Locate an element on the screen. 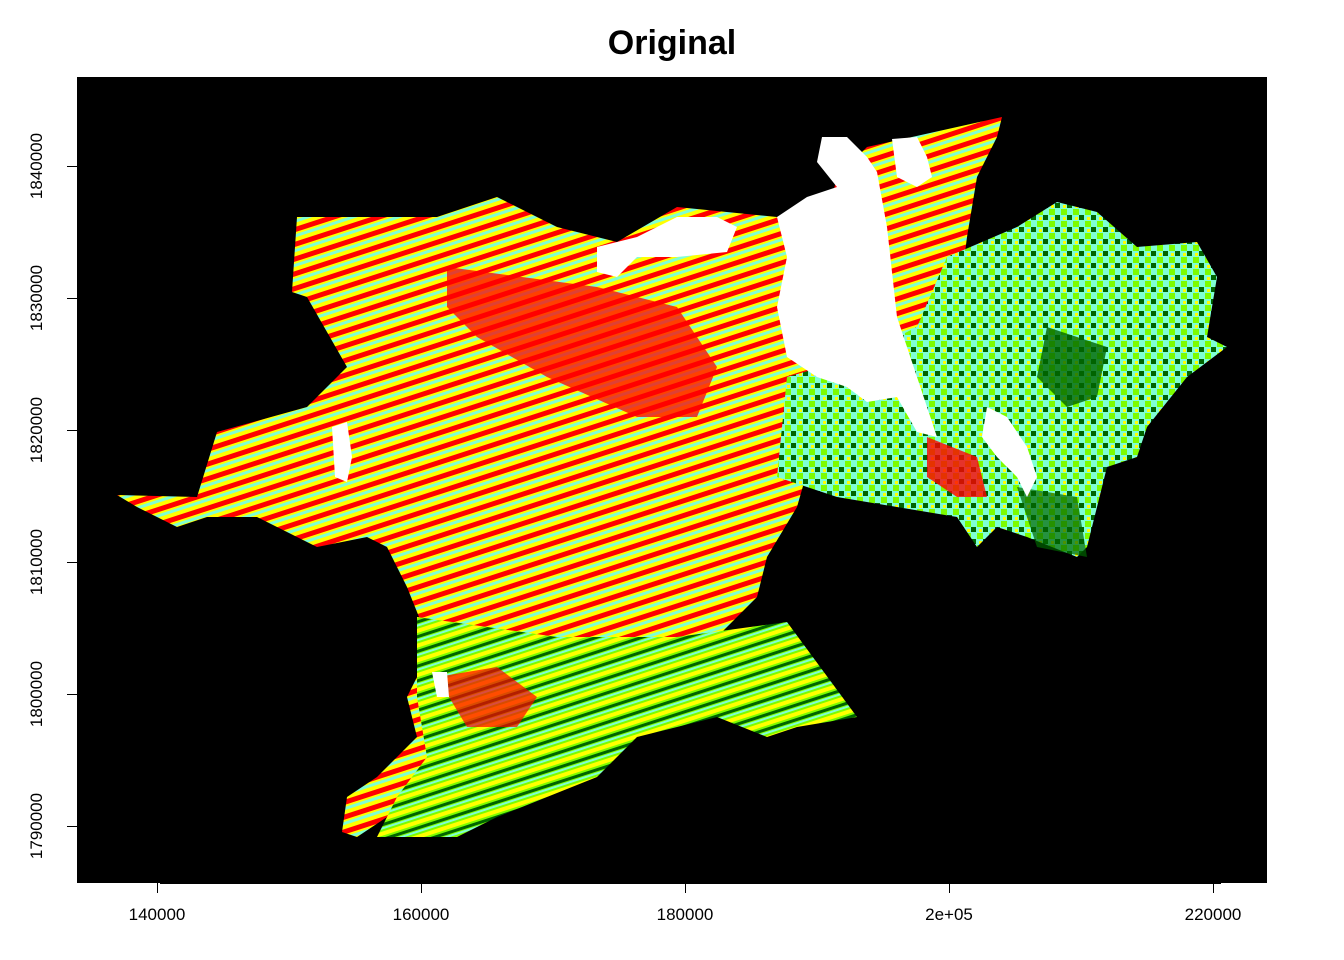 Image resolution: width=1344 pixels, height=960 pixels. water-body-large is located at coordinates (857, 287).